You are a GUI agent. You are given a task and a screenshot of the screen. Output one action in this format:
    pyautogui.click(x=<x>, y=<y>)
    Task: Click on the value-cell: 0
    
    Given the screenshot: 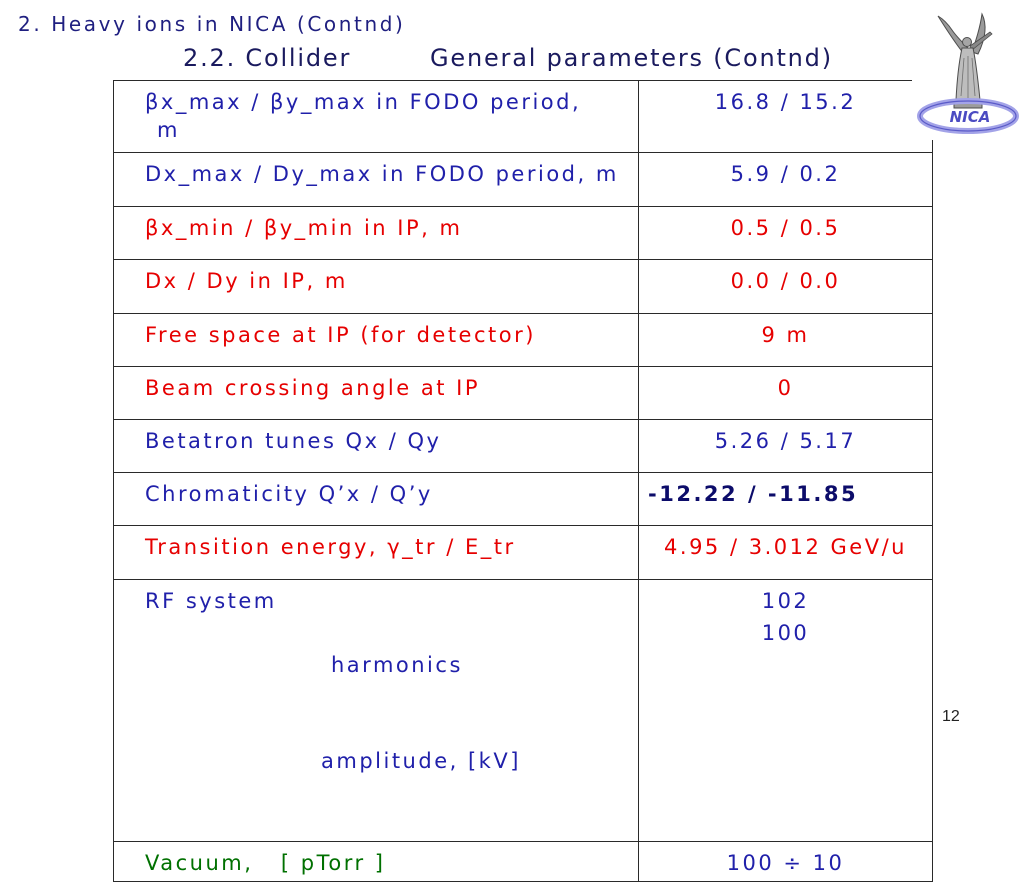 What is the action you would take?
    pyautogui.click(x=785, y=393)
    